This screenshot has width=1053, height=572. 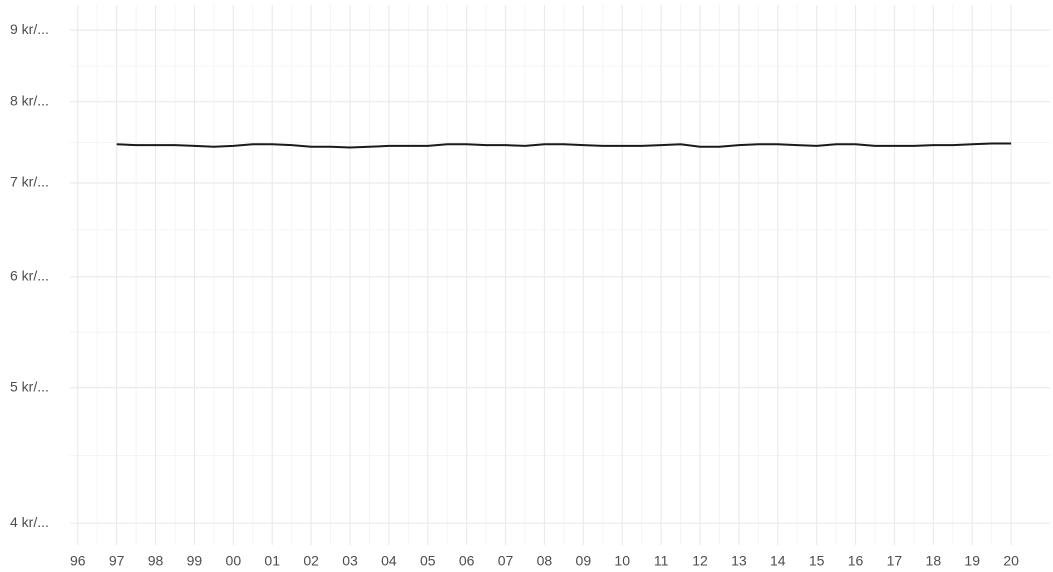 What do you see at coordinates (972, 561) in the screenshot?
I see `x-tick-label: 19` at bounding box center [972, 561].